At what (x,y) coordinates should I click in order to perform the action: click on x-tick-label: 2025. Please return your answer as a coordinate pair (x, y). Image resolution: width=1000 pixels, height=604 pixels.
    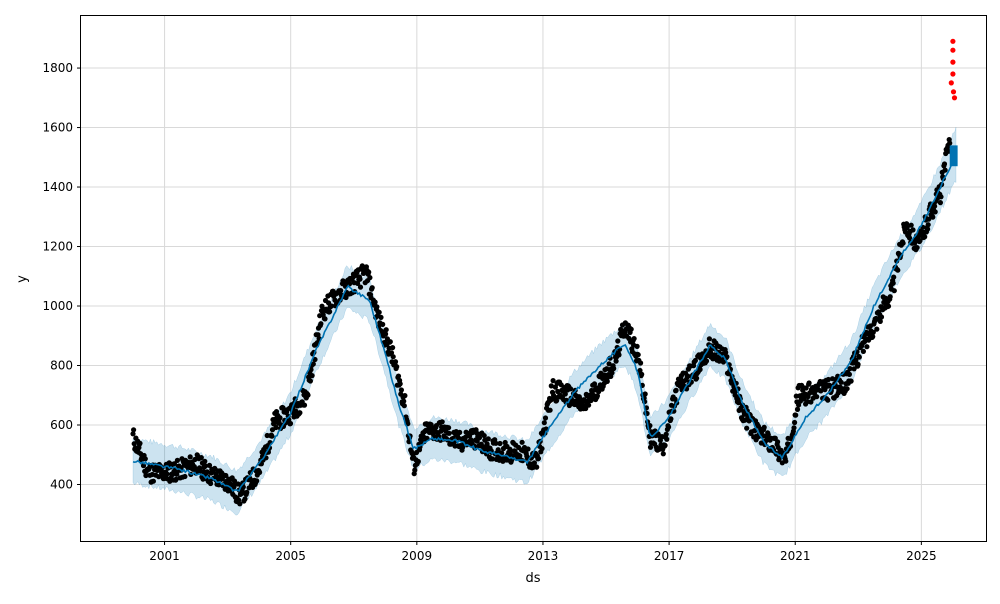
    Looking at the image, I should click on (921, 556).